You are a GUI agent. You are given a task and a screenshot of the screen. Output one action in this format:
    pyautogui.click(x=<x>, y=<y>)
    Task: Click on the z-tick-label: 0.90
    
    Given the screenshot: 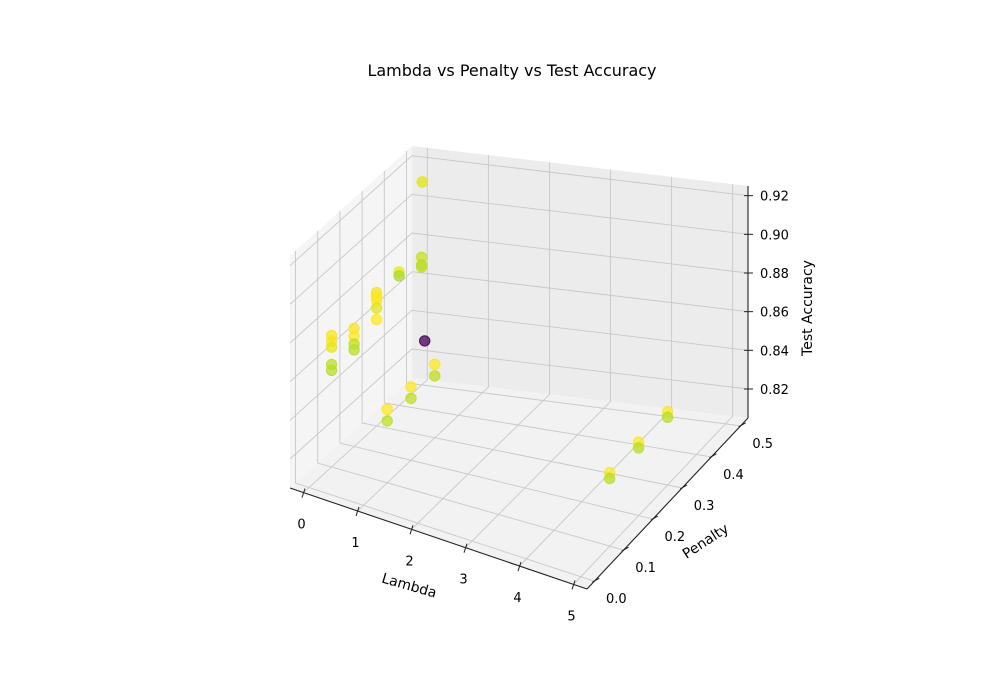 What is the action you would take?
    pyautogui.click(x=774, y=235)
    